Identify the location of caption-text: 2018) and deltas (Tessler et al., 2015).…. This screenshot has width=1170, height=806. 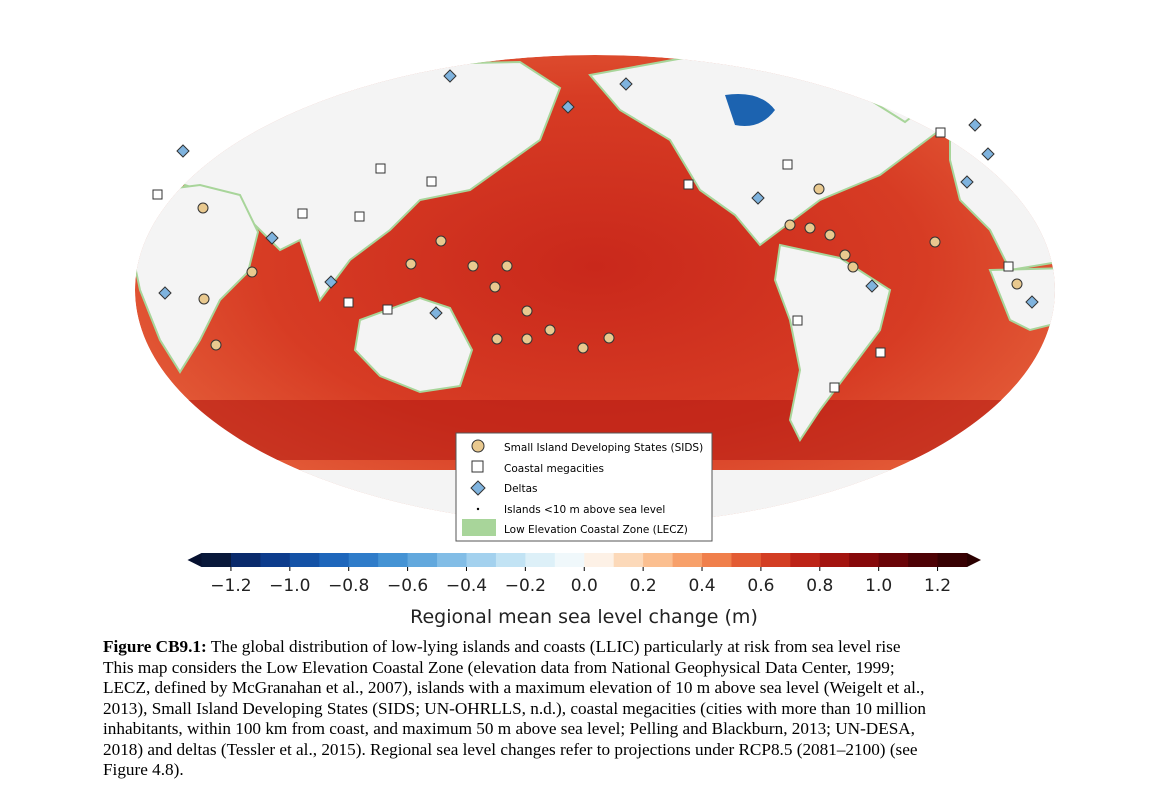
(510, 749).